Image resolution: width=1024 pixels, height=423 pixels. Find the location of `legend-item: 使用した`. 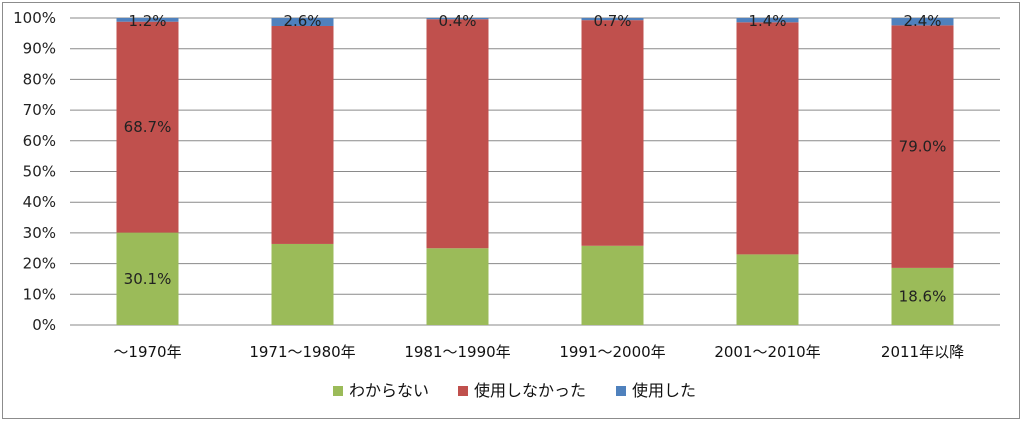

legend-item: 使用した is located at coordinates (656, 390).